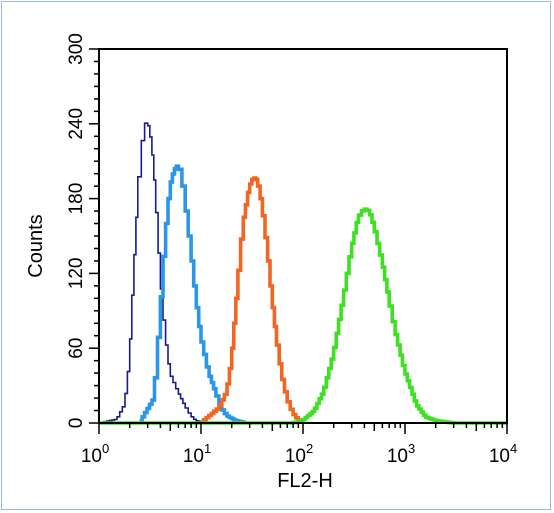  What do you see at coordinates (197, 454) in the screenshot?
I see `x-tick-label: 10¹` at bounding box center [197, 454].